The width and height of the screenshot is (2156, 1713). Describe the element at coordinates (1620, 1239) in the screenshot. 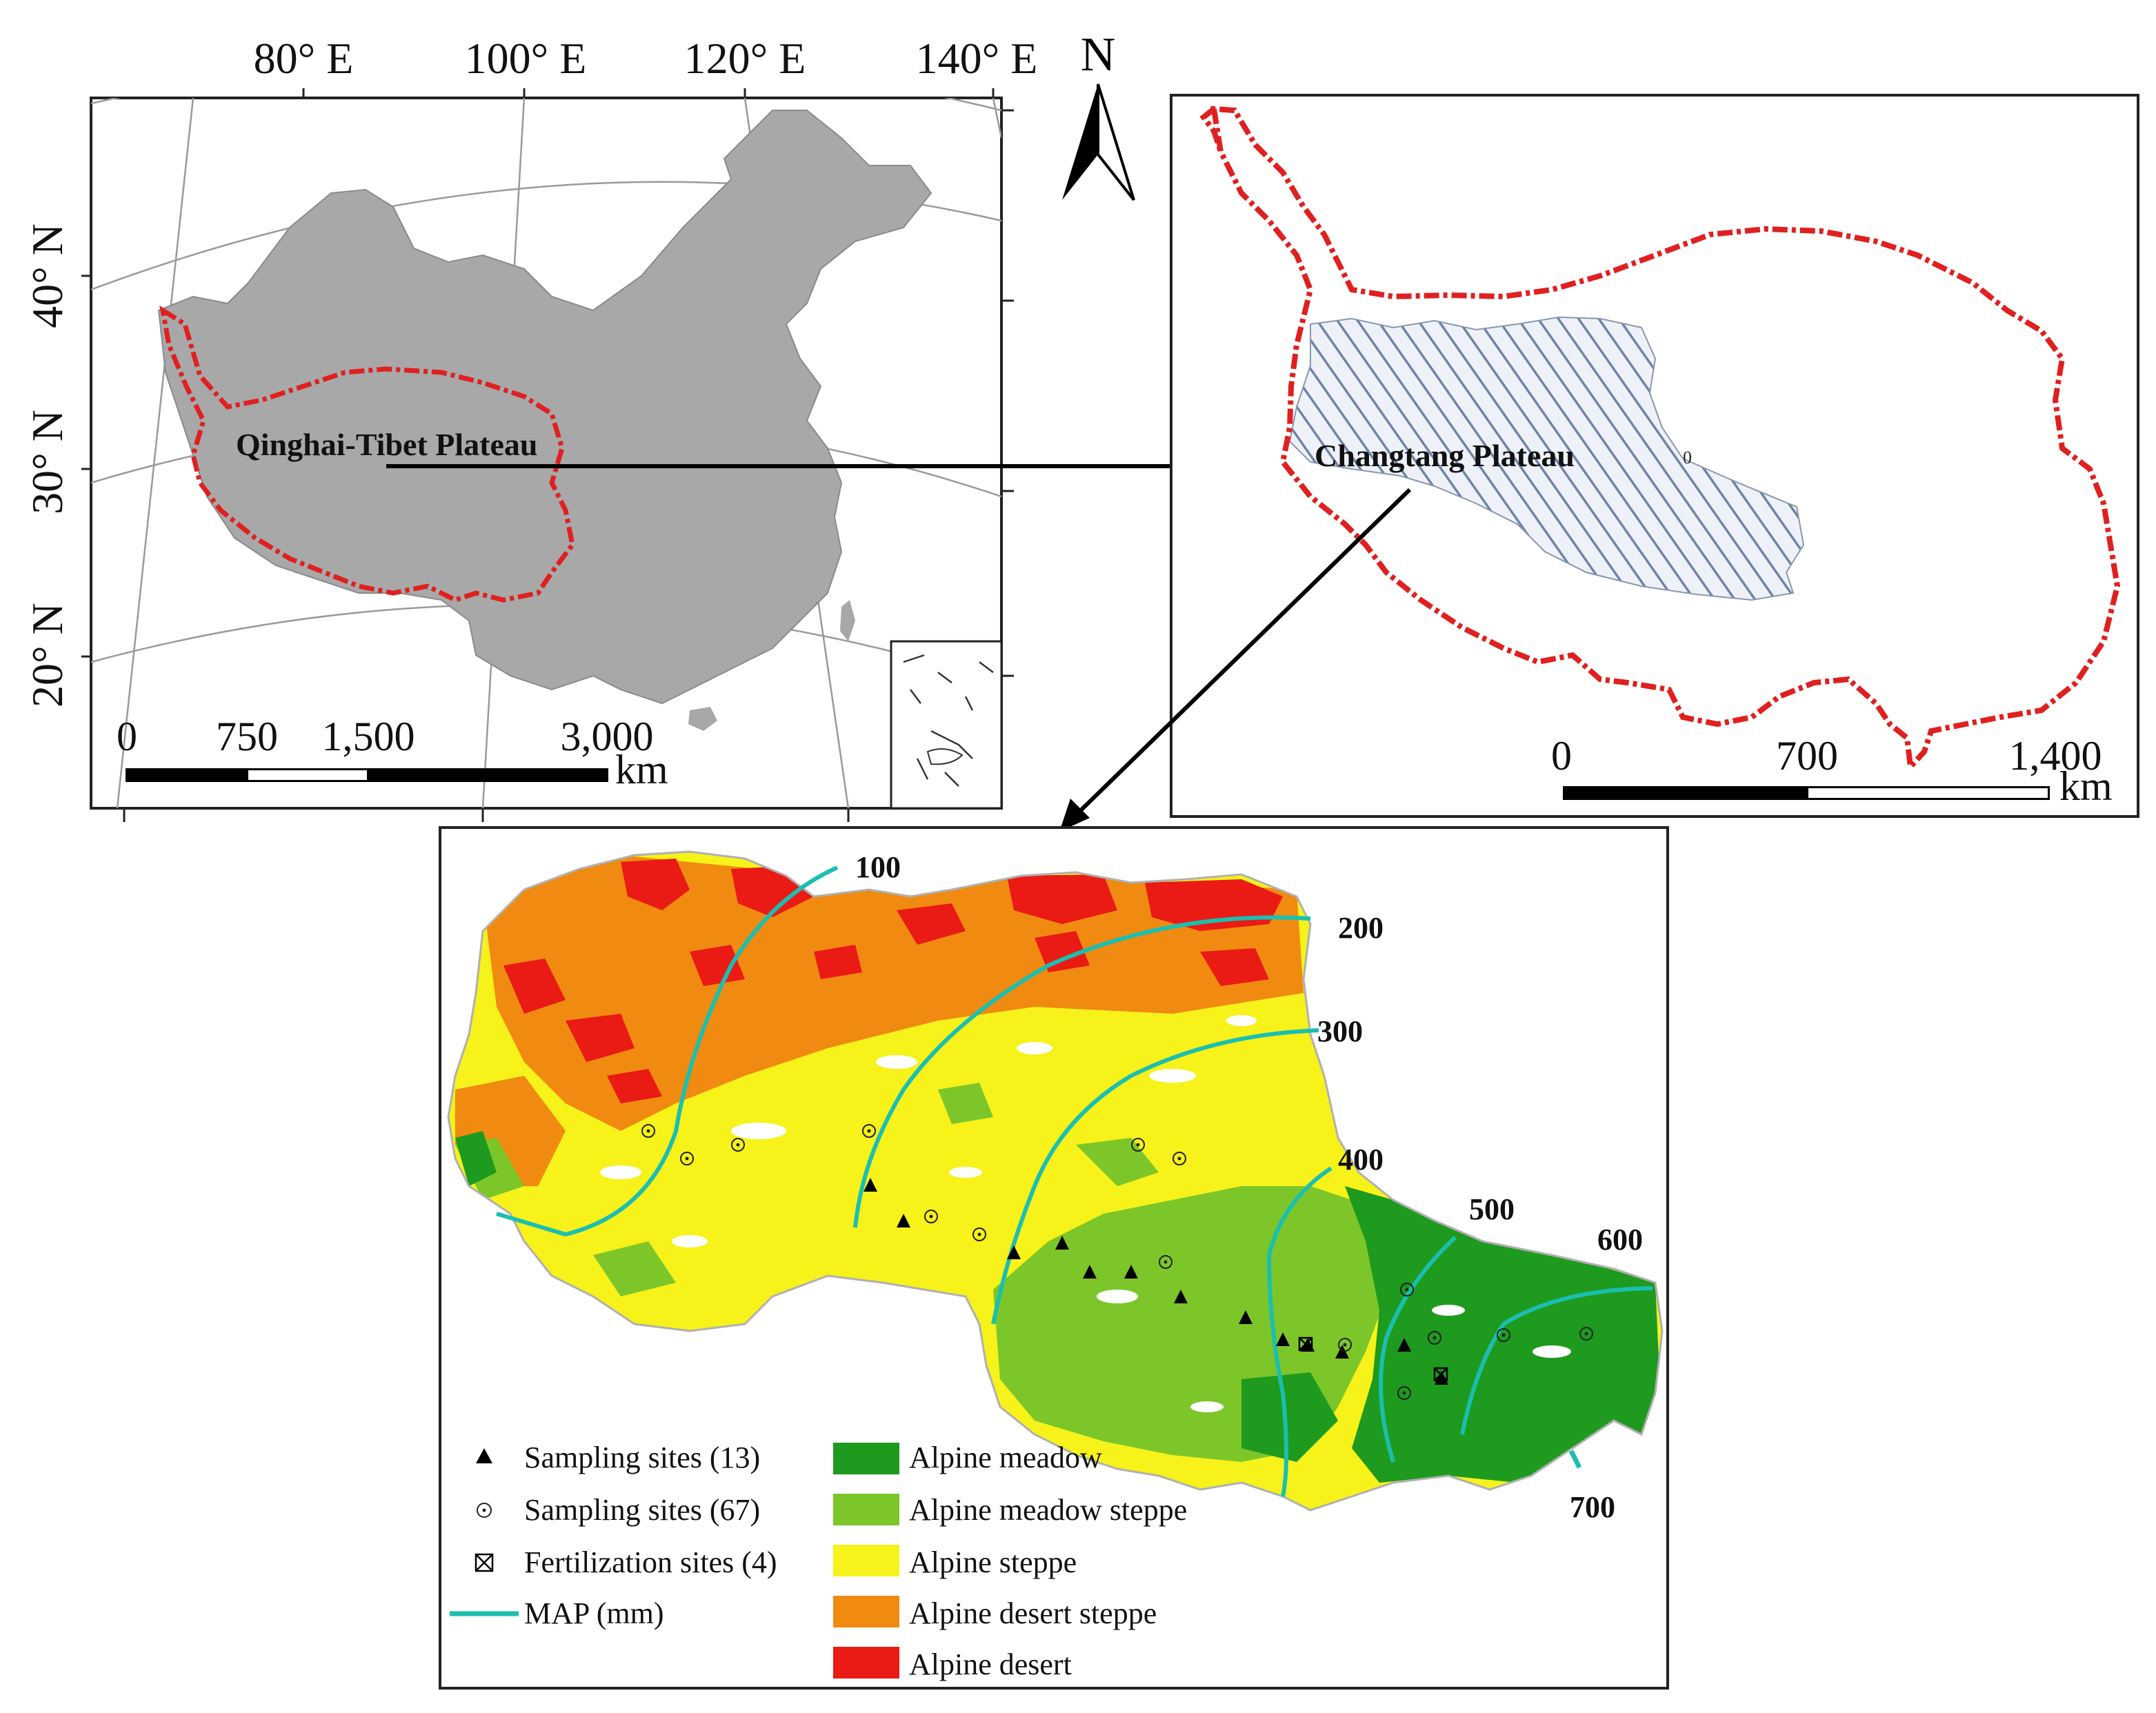

I see `isohyet-label-600: 600` at that location.